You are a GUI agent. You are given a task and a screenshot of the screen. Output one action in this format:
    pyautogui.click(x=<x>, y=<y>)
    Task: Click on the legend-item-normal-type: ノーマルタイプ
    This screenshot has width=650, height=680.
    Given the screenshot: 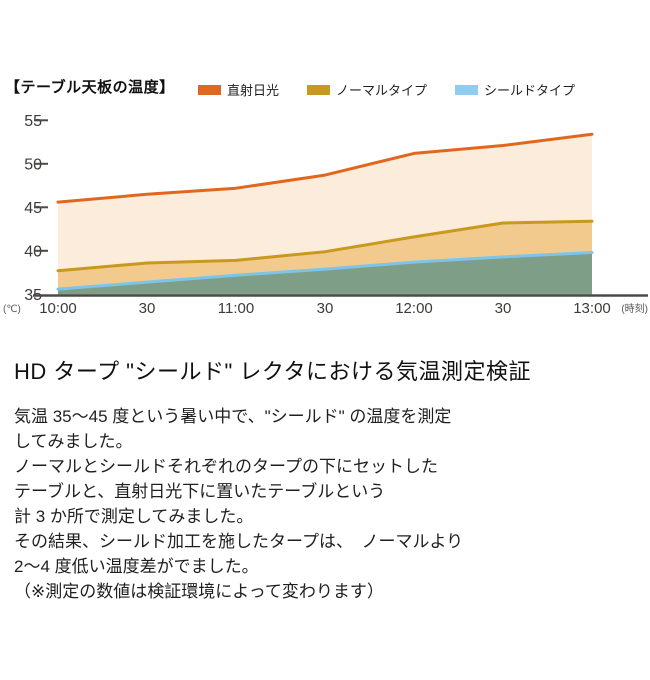 What is the action you would take?
    pyautogui.click(x=367, y=89)
    